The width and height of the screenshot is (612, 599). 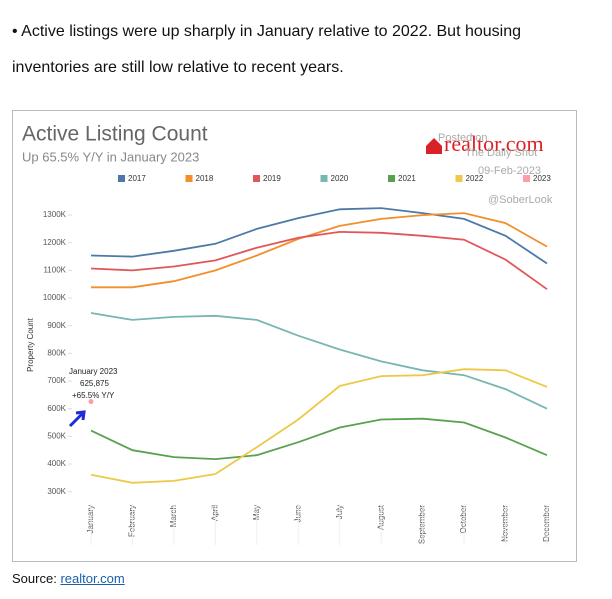 I want to click on legend-label: 2023, so click(x=542, y=178).